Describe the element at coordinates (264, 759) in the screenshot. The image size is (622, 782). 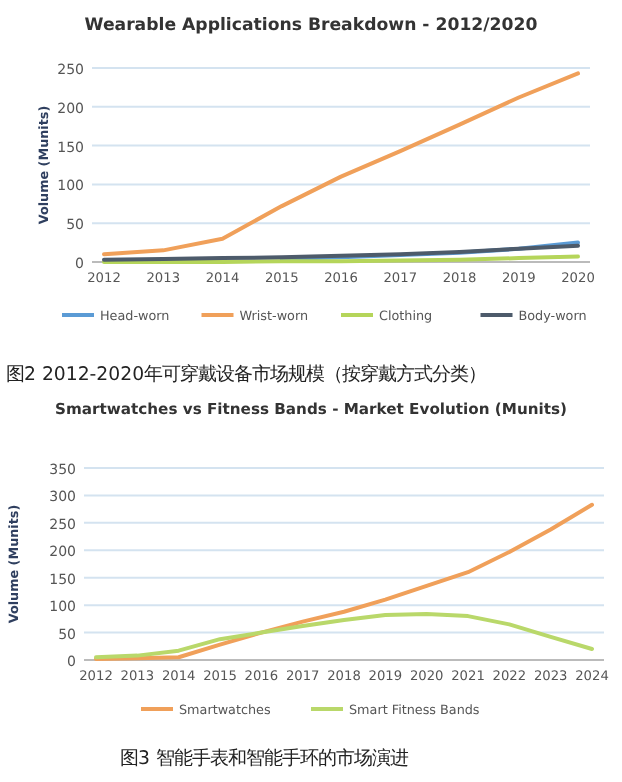
I see `caption: 图3 智能手表和智能手环的市场演进` at that location.